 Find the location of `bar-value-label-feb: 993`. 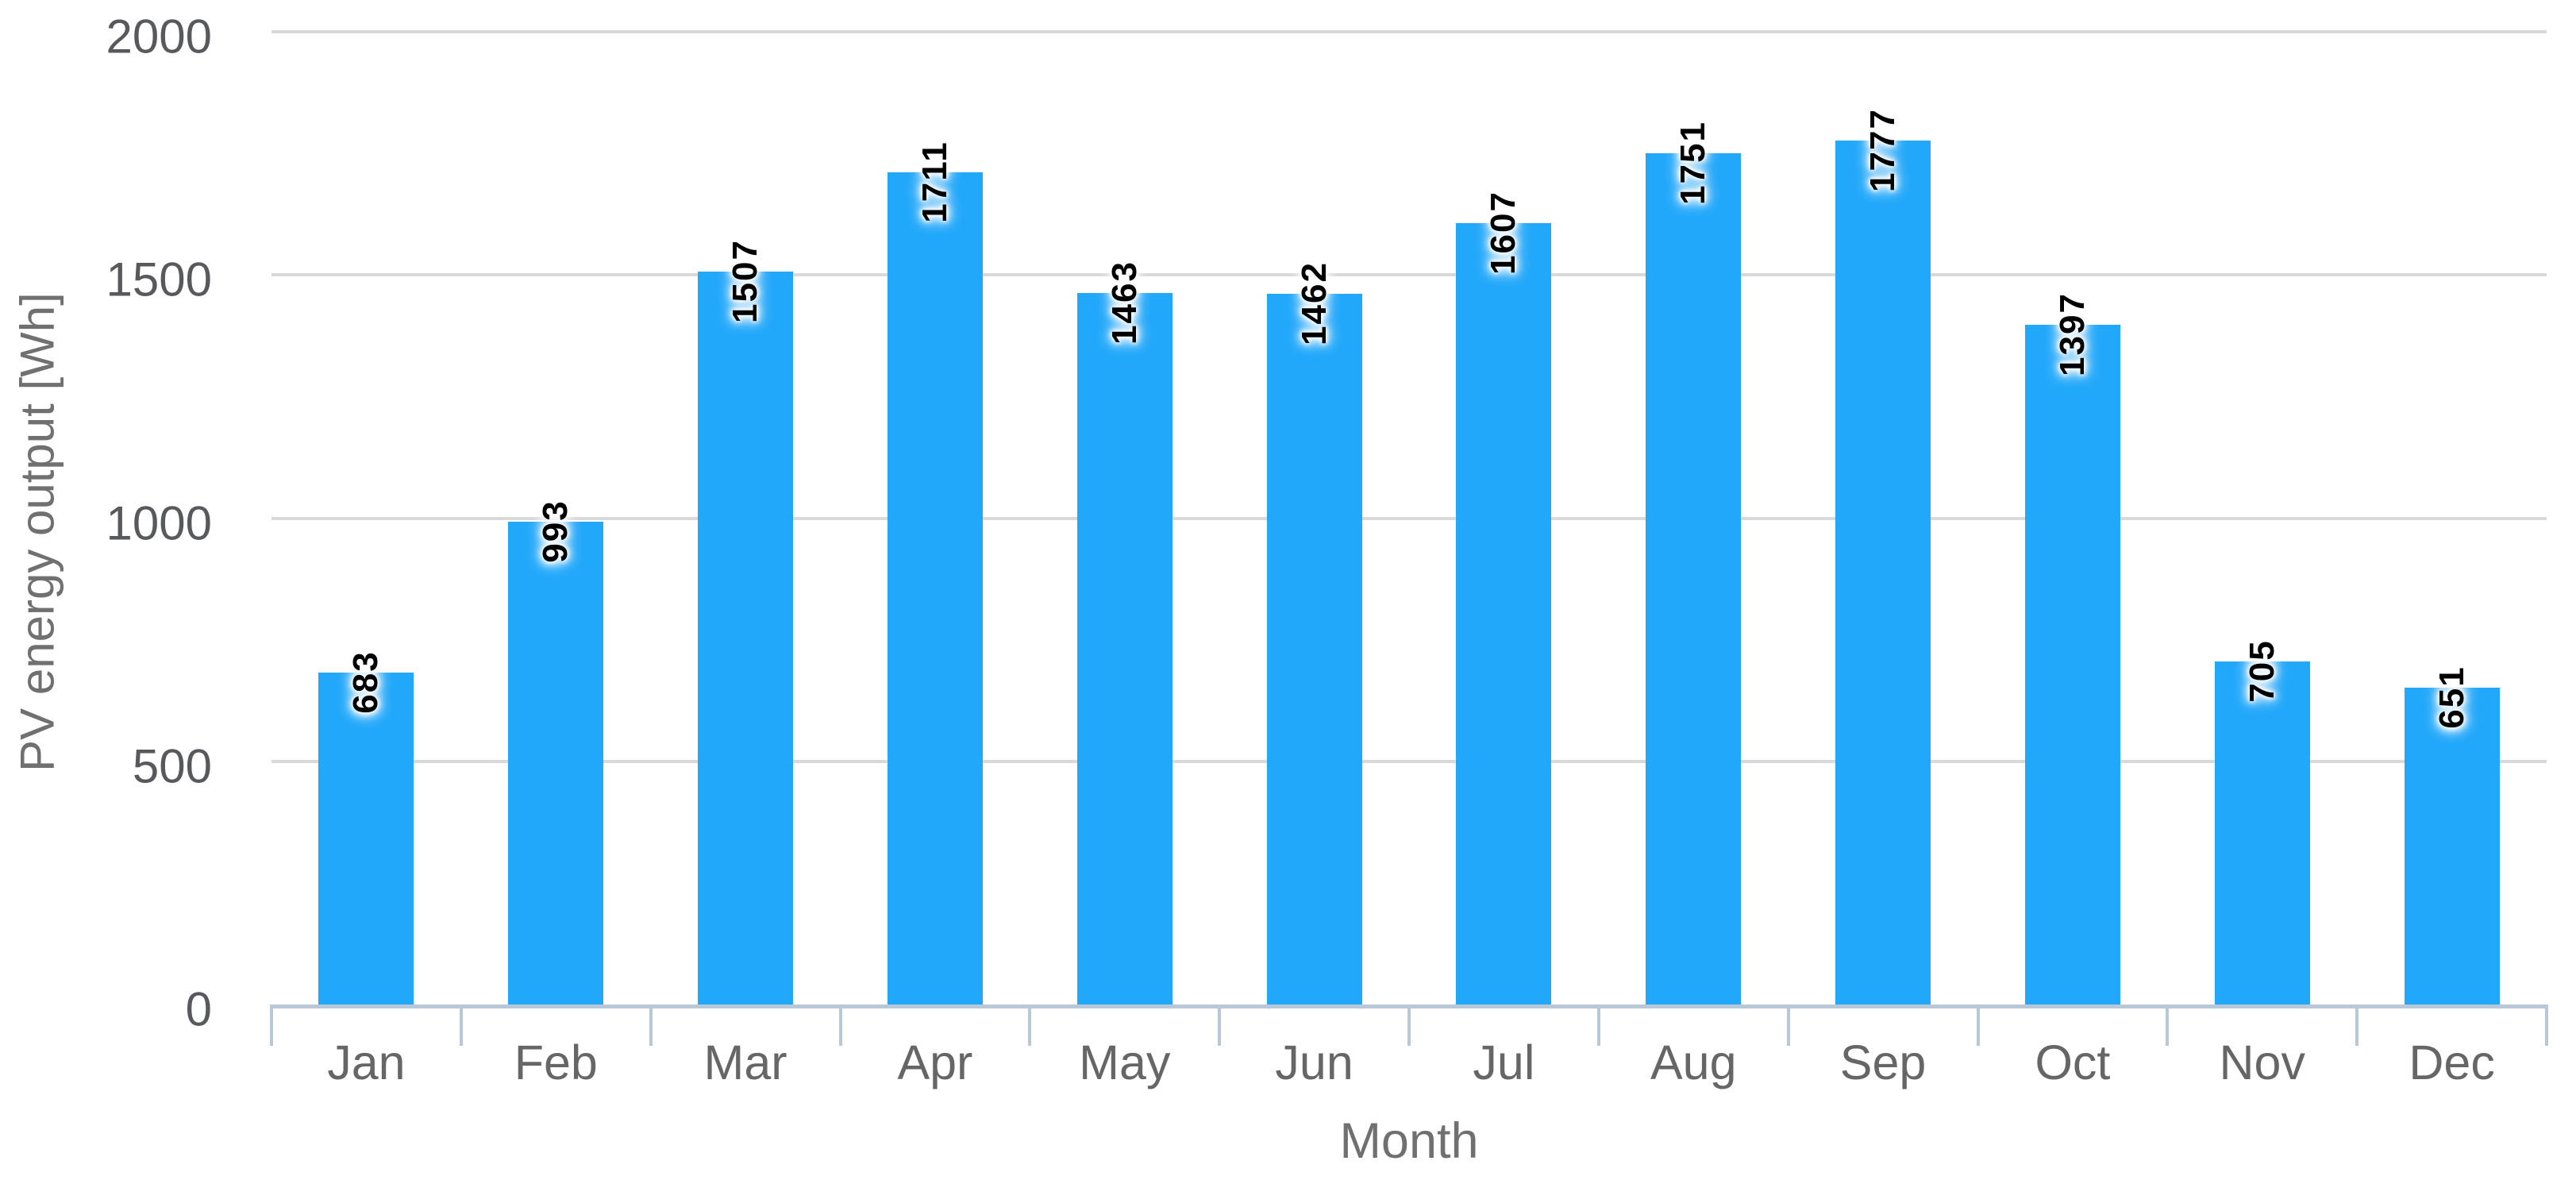

bar-value-label-feb: 993 is located at coordinates (556, 531).